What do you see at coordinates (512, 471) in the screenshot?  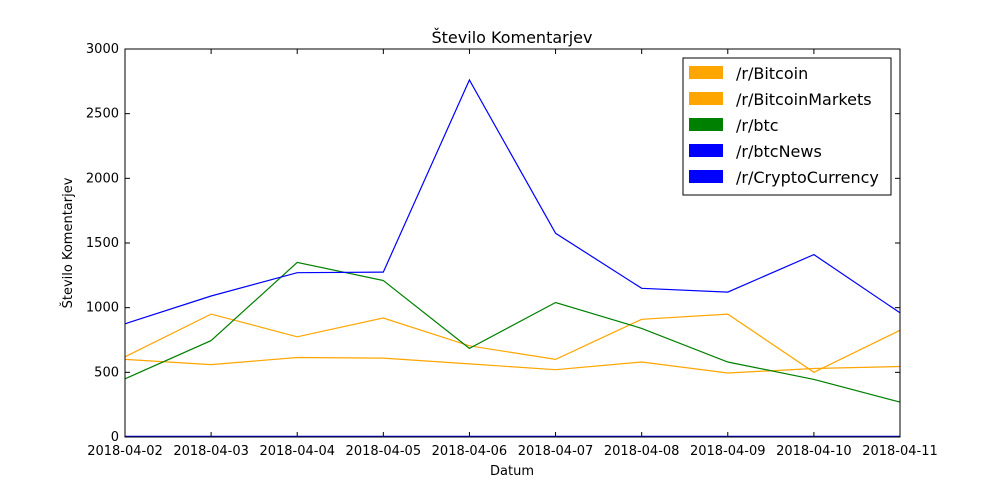 I see `x-axis-label: Datum` at bounding box center [512, 471].